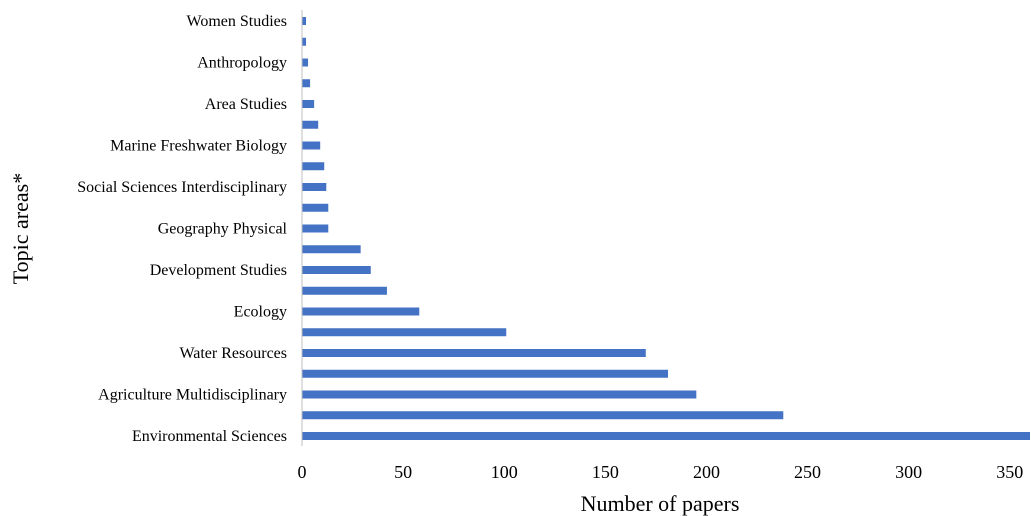  I want to click on y-tick-label: Geography Physical, so click(223, 229).